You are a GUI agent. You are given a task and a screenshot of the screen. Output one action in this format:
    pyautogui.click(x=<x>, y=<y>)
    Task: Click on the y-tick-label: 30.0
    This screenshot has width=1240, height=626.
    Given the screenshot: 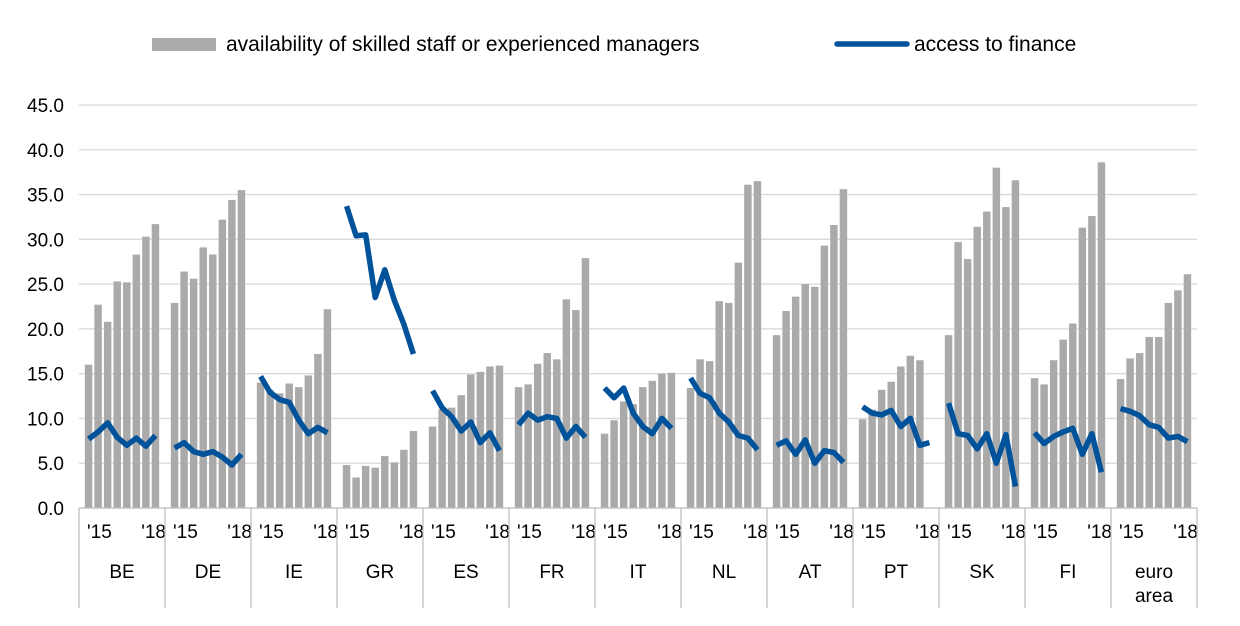 What is the action you would take?
    pyautogui.click(x=45, y=240)
    